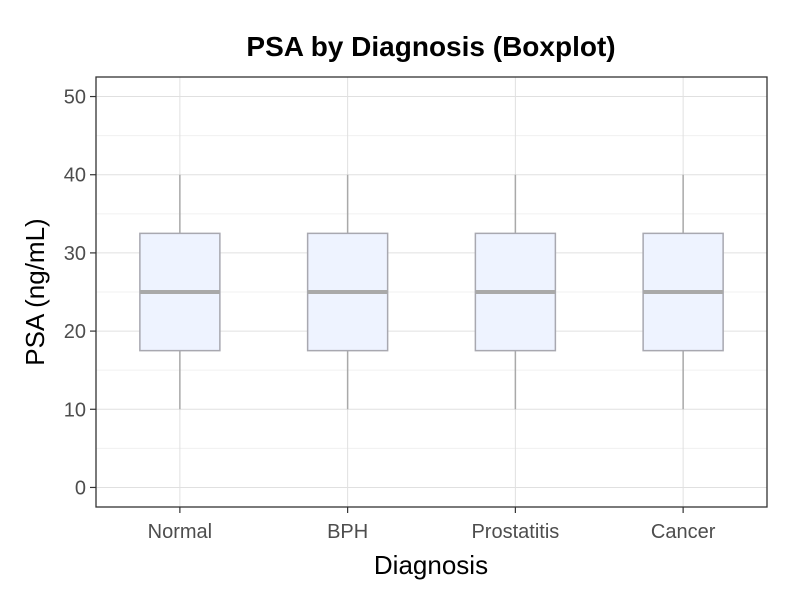  Describe the element at coordinates (80, 293) in the screenshot. I see `y-axis: 0 10 20 30 40 50` at that location.